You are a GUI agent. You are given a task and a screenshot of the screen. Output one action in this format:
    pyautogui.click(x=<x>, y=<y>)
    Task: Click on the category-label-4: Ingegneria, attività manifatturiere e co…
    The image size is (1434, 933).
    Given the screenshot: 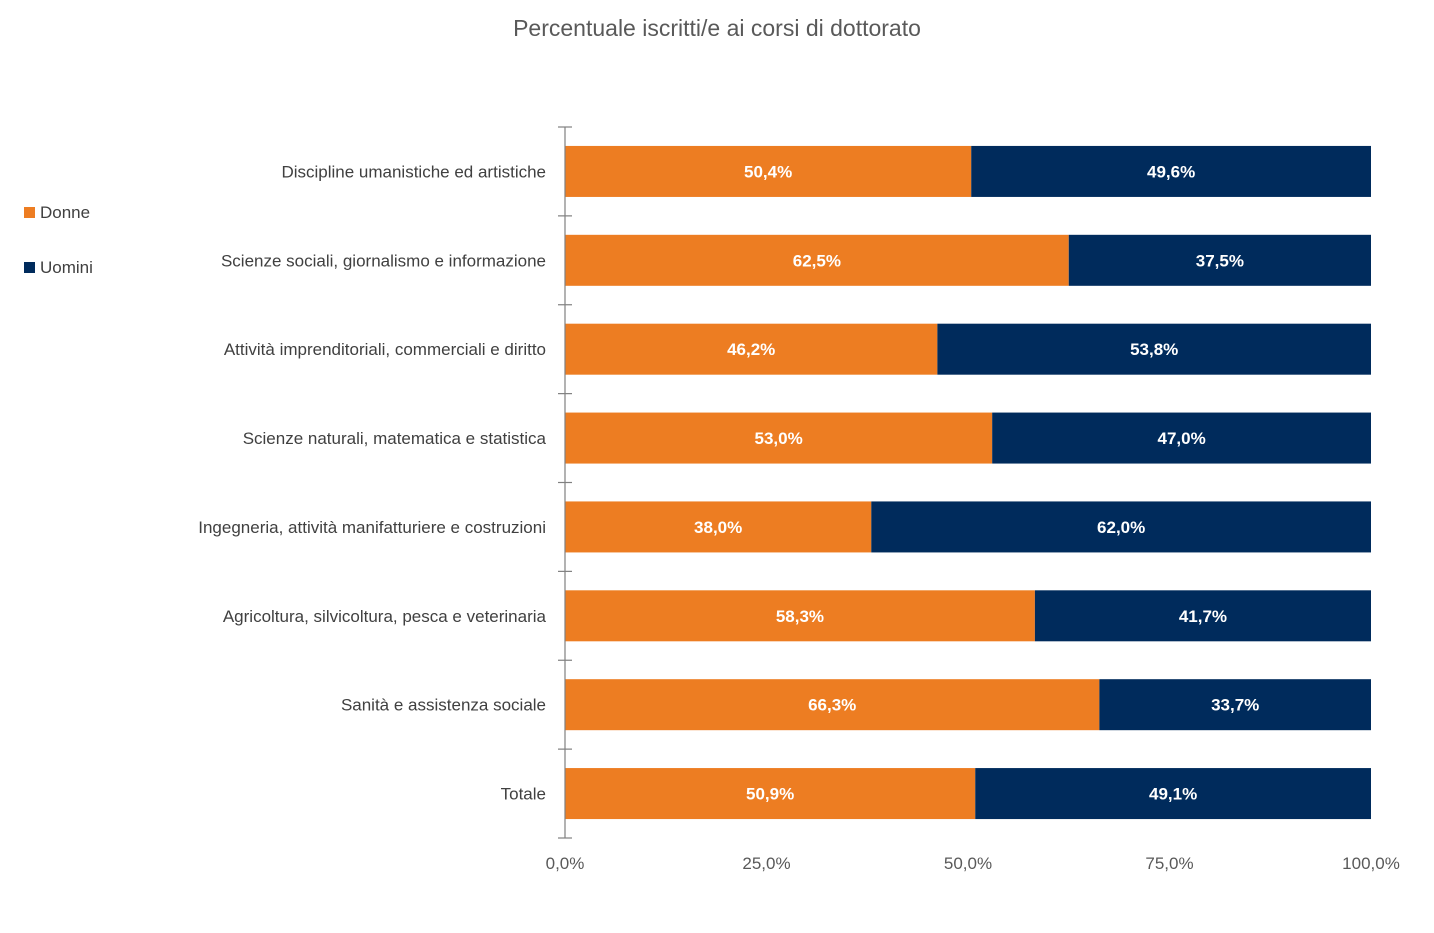 What is the action you would take?
    pyautogui.click(x=372, y=527)
    